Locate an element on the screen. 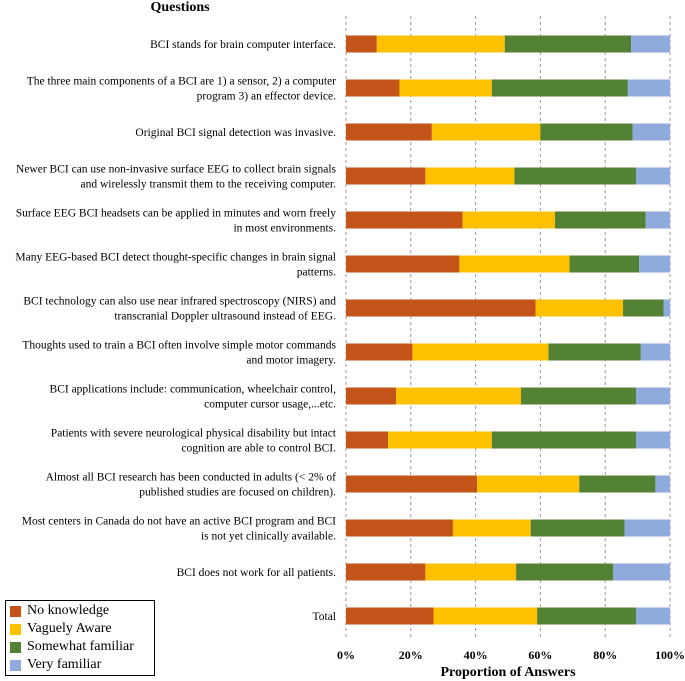 The image size is (685, 681). x-tick-label: 20% is located at coordinates (411, 655).